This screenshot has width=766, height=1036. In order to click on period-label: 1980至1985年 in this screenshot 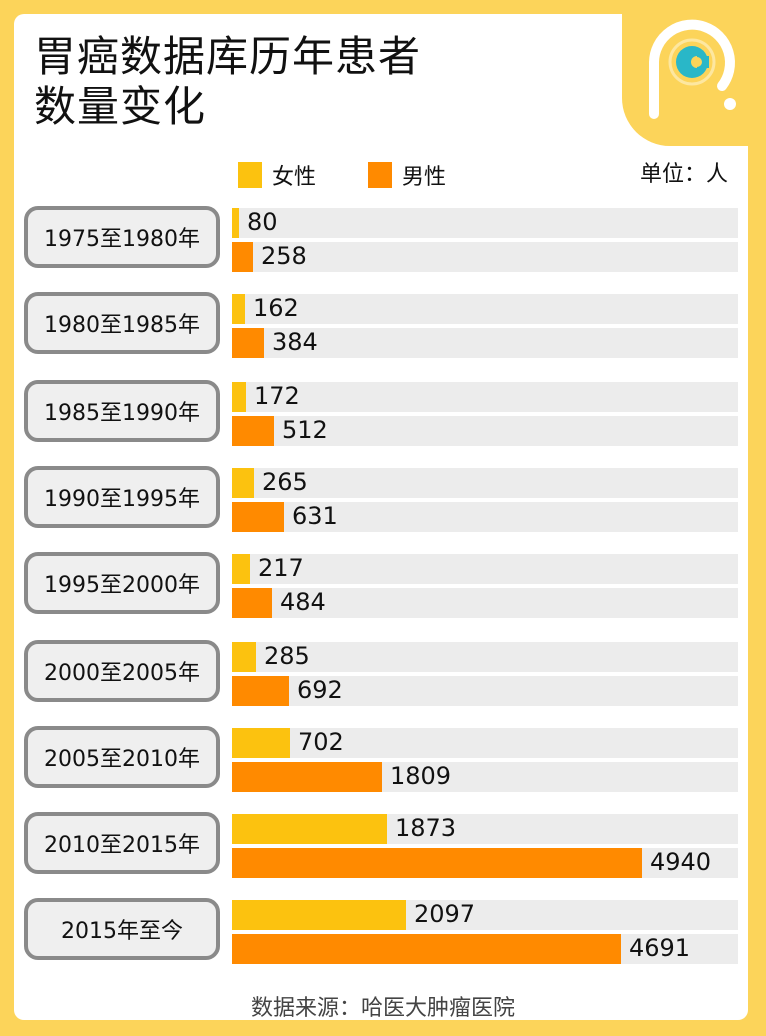, I will do `click(122, 323)`.